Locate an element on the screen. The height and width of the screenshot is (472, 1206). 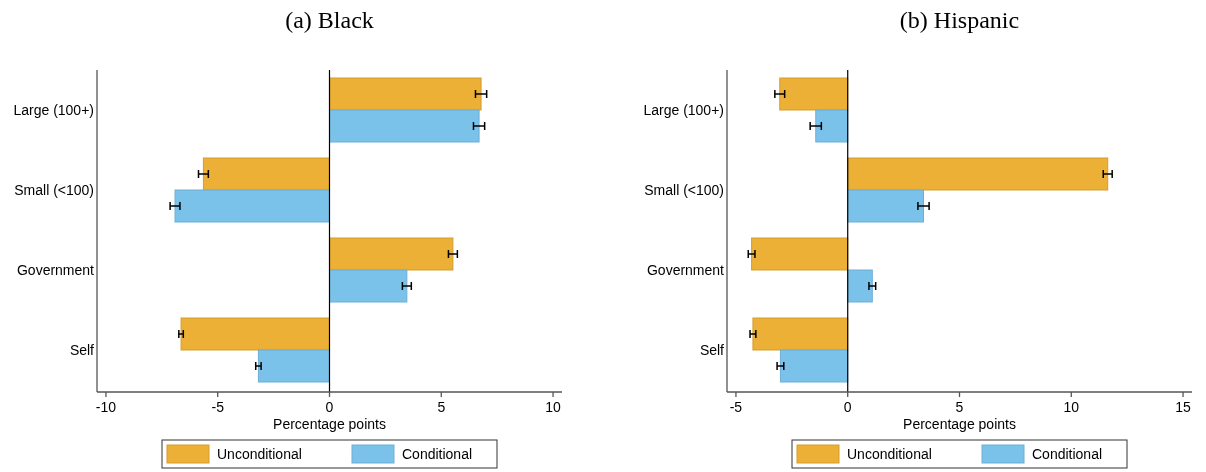
x-tick-label: 15 is located at coordinates (1183, 407).